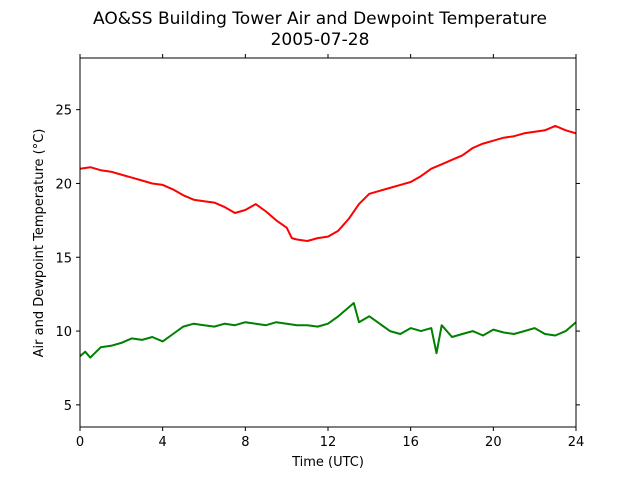  I want to click on x-tick-label: 8, so click(245, 442).